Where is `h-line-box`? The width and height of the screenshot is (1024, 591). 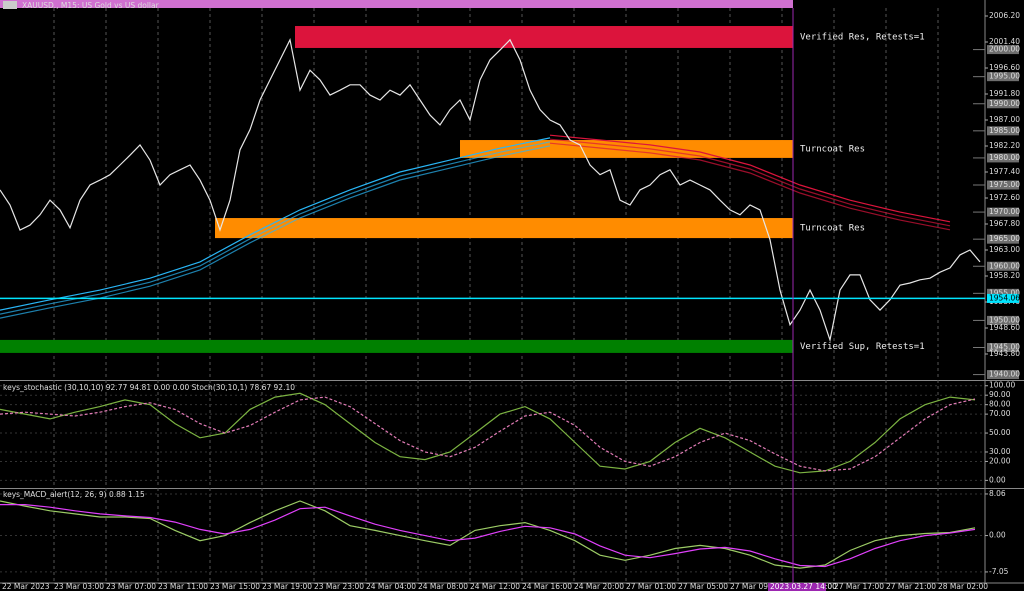
h-line-box is located at coordinates (1003, 298).